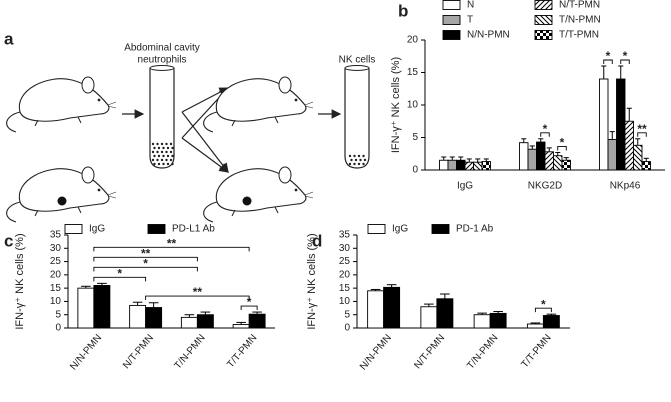 This screenshot has width=671, height=402. Describe the element at coordinates (625, 186) in the screenshot. I see `x-tick-label: NKp46` at that location.